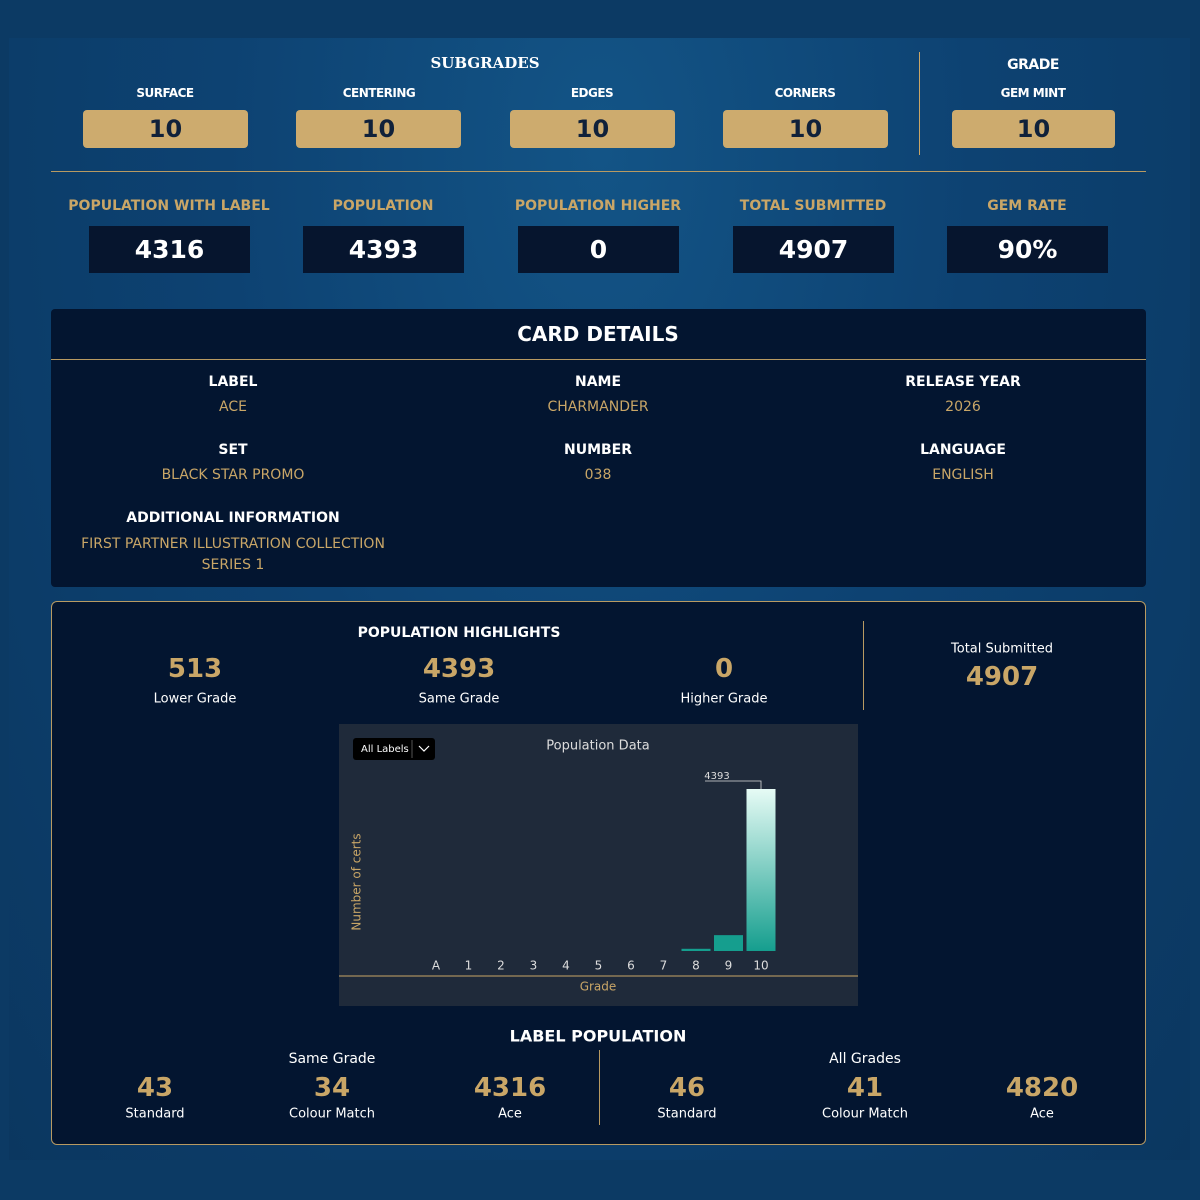 This screenshot has height=1200, width=1200. What do you see at coordinates (385, 749) in the screenshot?
I see `dropdown-label: All Labels` at bounding box center [385, 749].